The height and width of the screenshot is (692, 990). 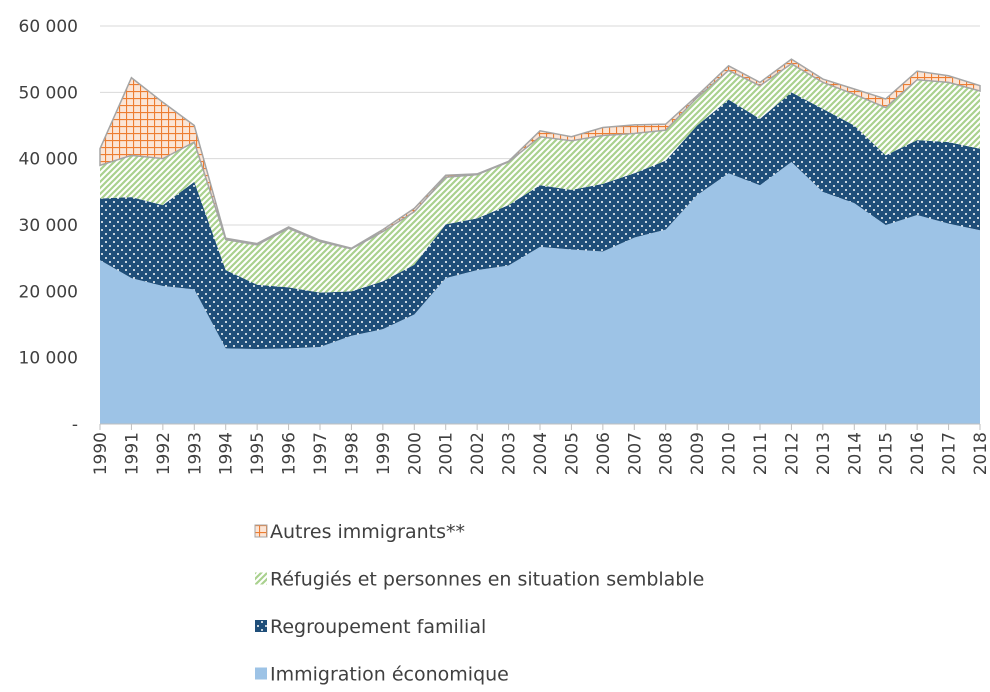 I want to click on x-tick-label: 2013, so click(x=824, y=453).